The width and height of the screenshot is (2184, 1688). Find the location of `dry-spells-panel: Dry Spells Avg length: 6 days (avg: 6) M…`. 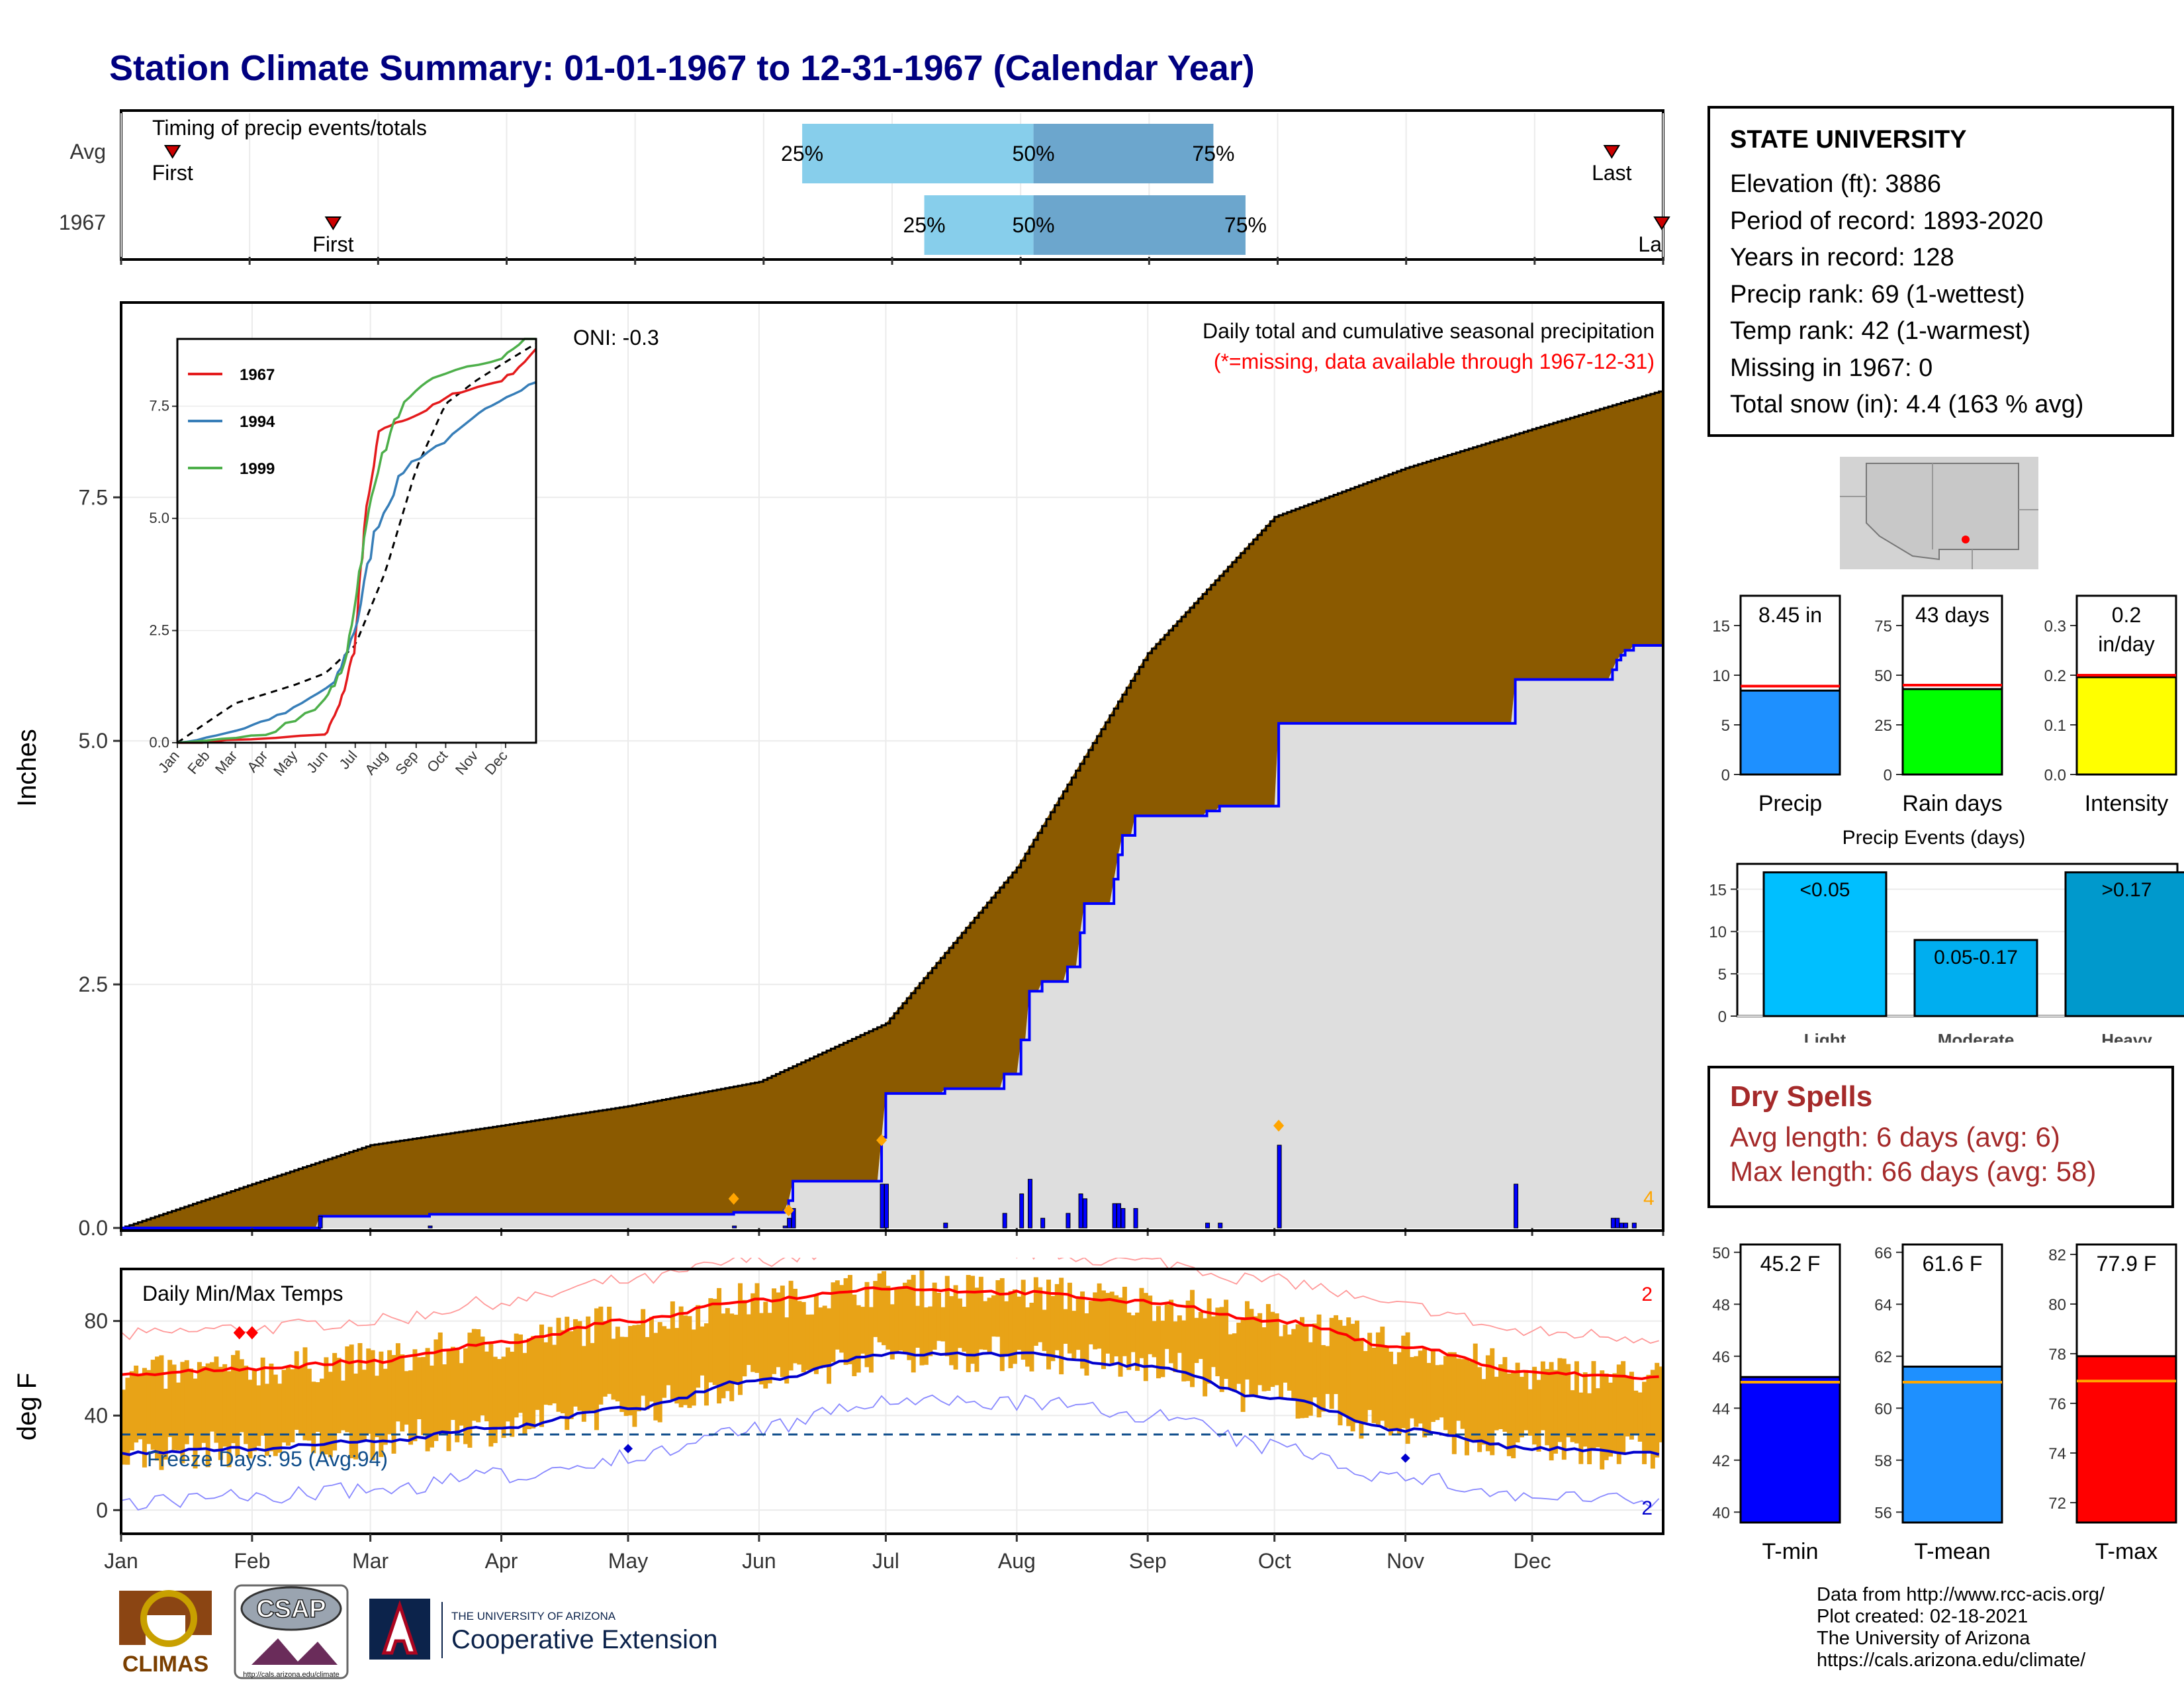

dry-spells-panel: Dry Spells Avg length: 6 days (avg: 6) M… is located at coordinates (1940, 1137).